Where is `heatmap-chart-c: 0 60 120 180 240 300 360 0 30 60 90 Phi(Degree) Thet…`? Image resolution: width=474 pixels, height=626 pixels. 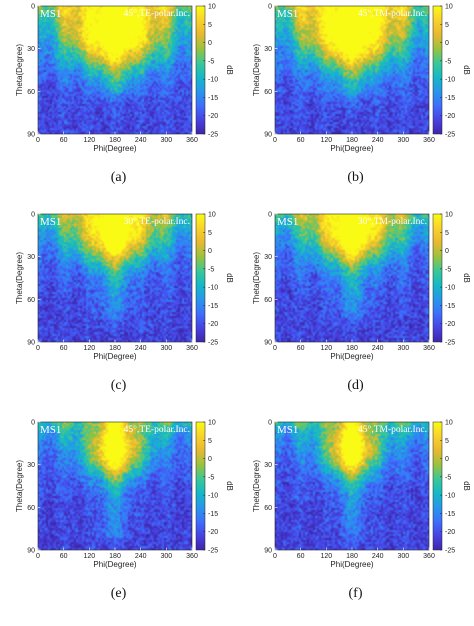
heatmap-chart-c: 0 60 120 180 240 300 360 0 30 60 90 Phi(Degree) Thet… is located at coordinates (124, 287).